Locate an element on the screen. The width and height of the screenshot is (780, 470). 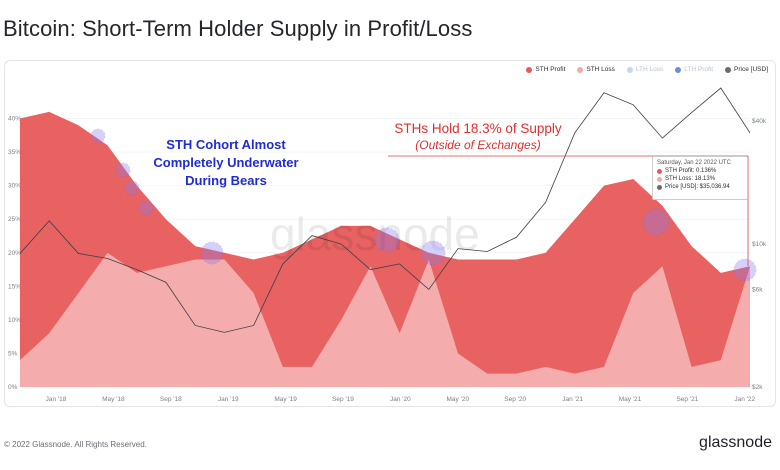
tooltip-price: Price [USD]: $35,036.94 is located at coordinates (697, 187).